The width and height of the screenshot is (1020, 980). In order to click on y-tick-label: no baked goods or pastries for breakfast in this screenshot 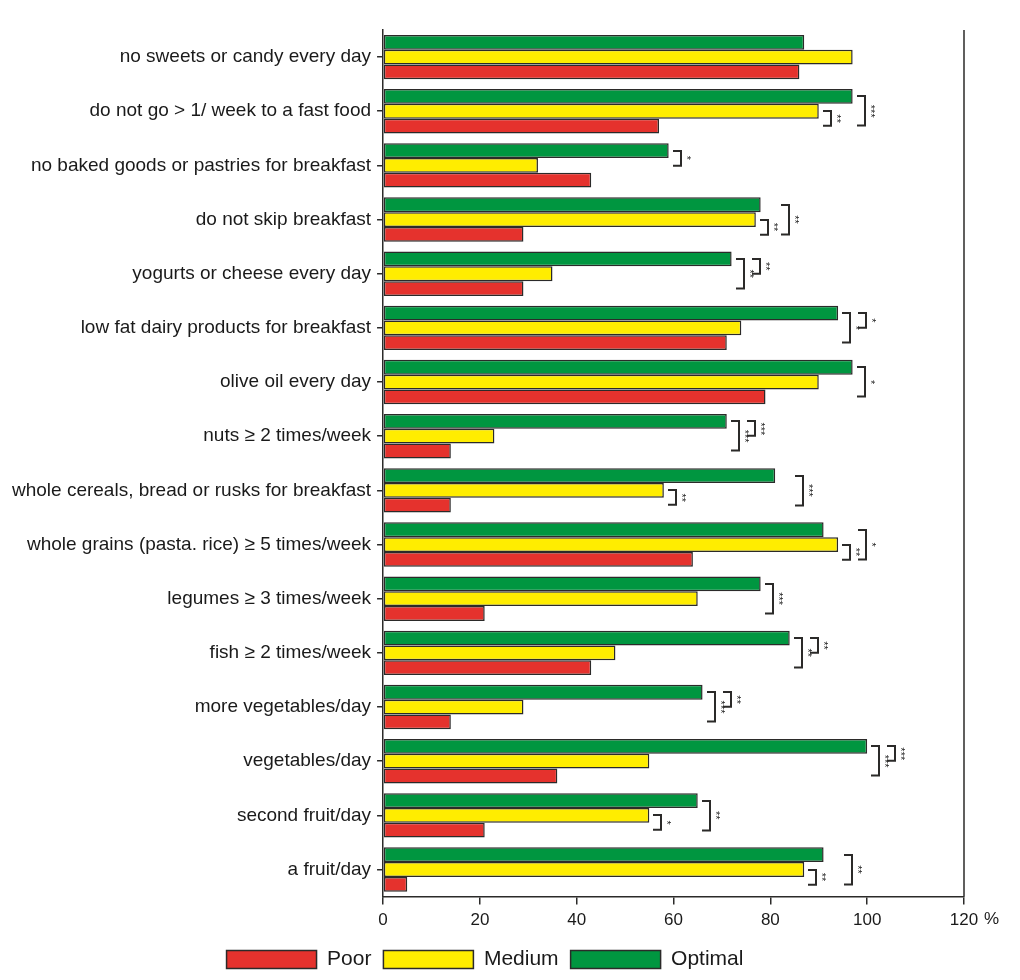, I will do `click(201, 164)`.